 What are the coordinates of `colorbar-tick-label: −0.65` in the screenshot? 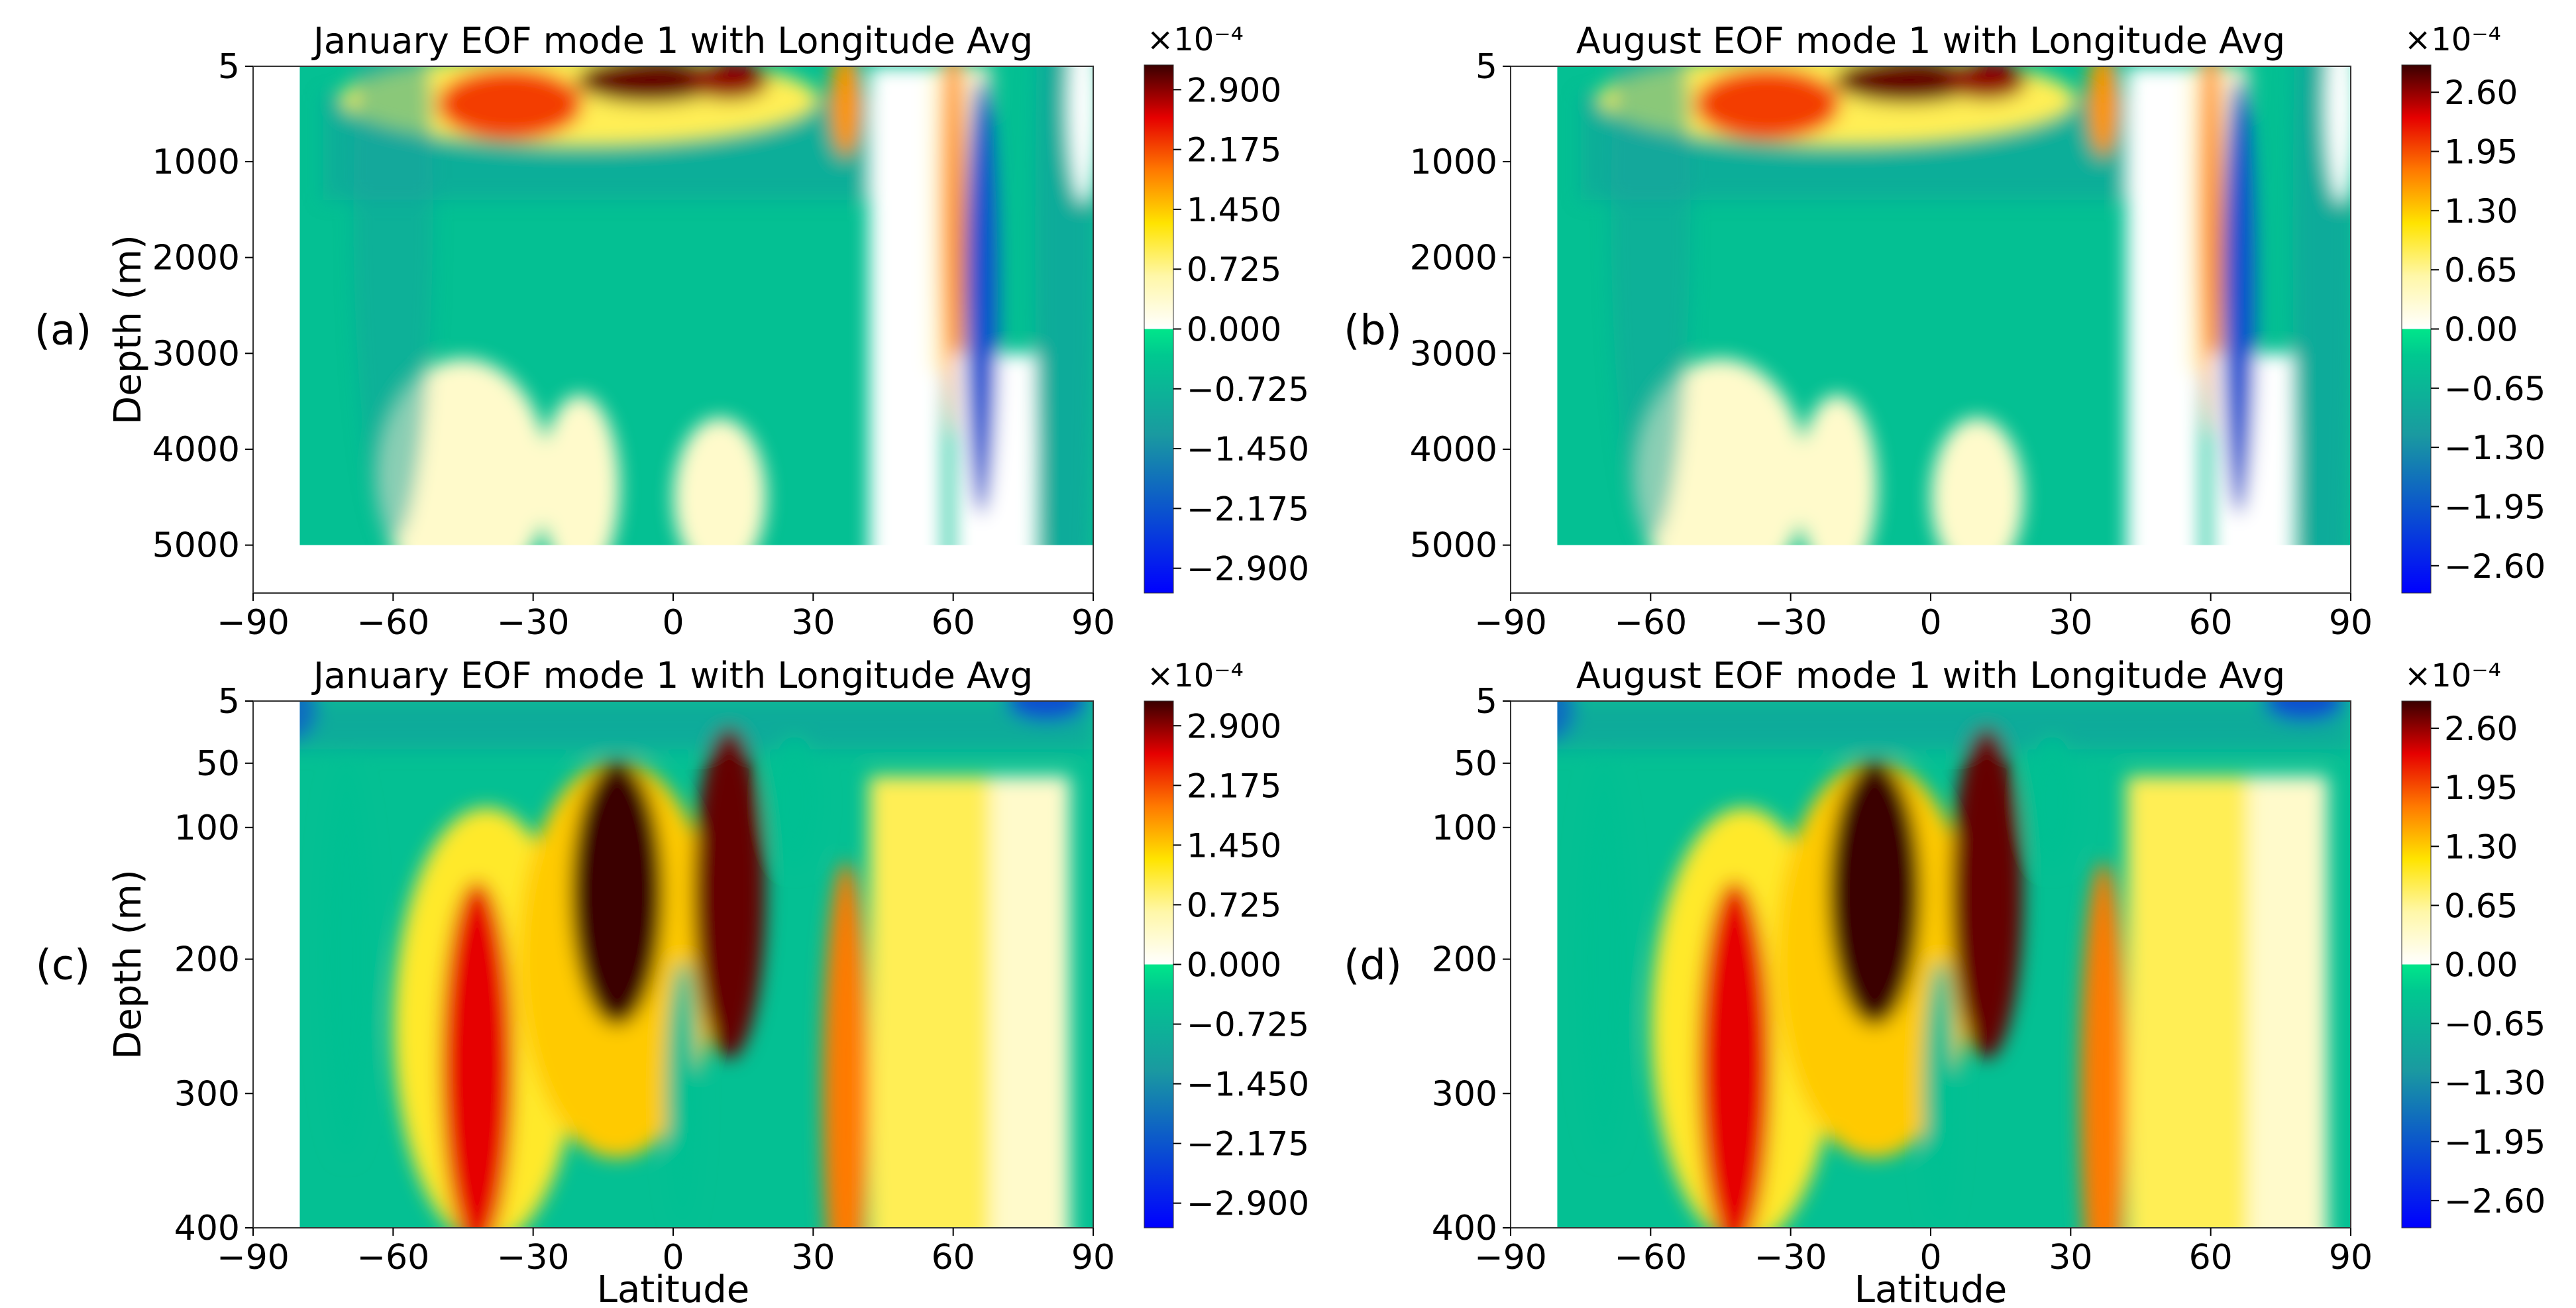 It's located at (2495, 389).